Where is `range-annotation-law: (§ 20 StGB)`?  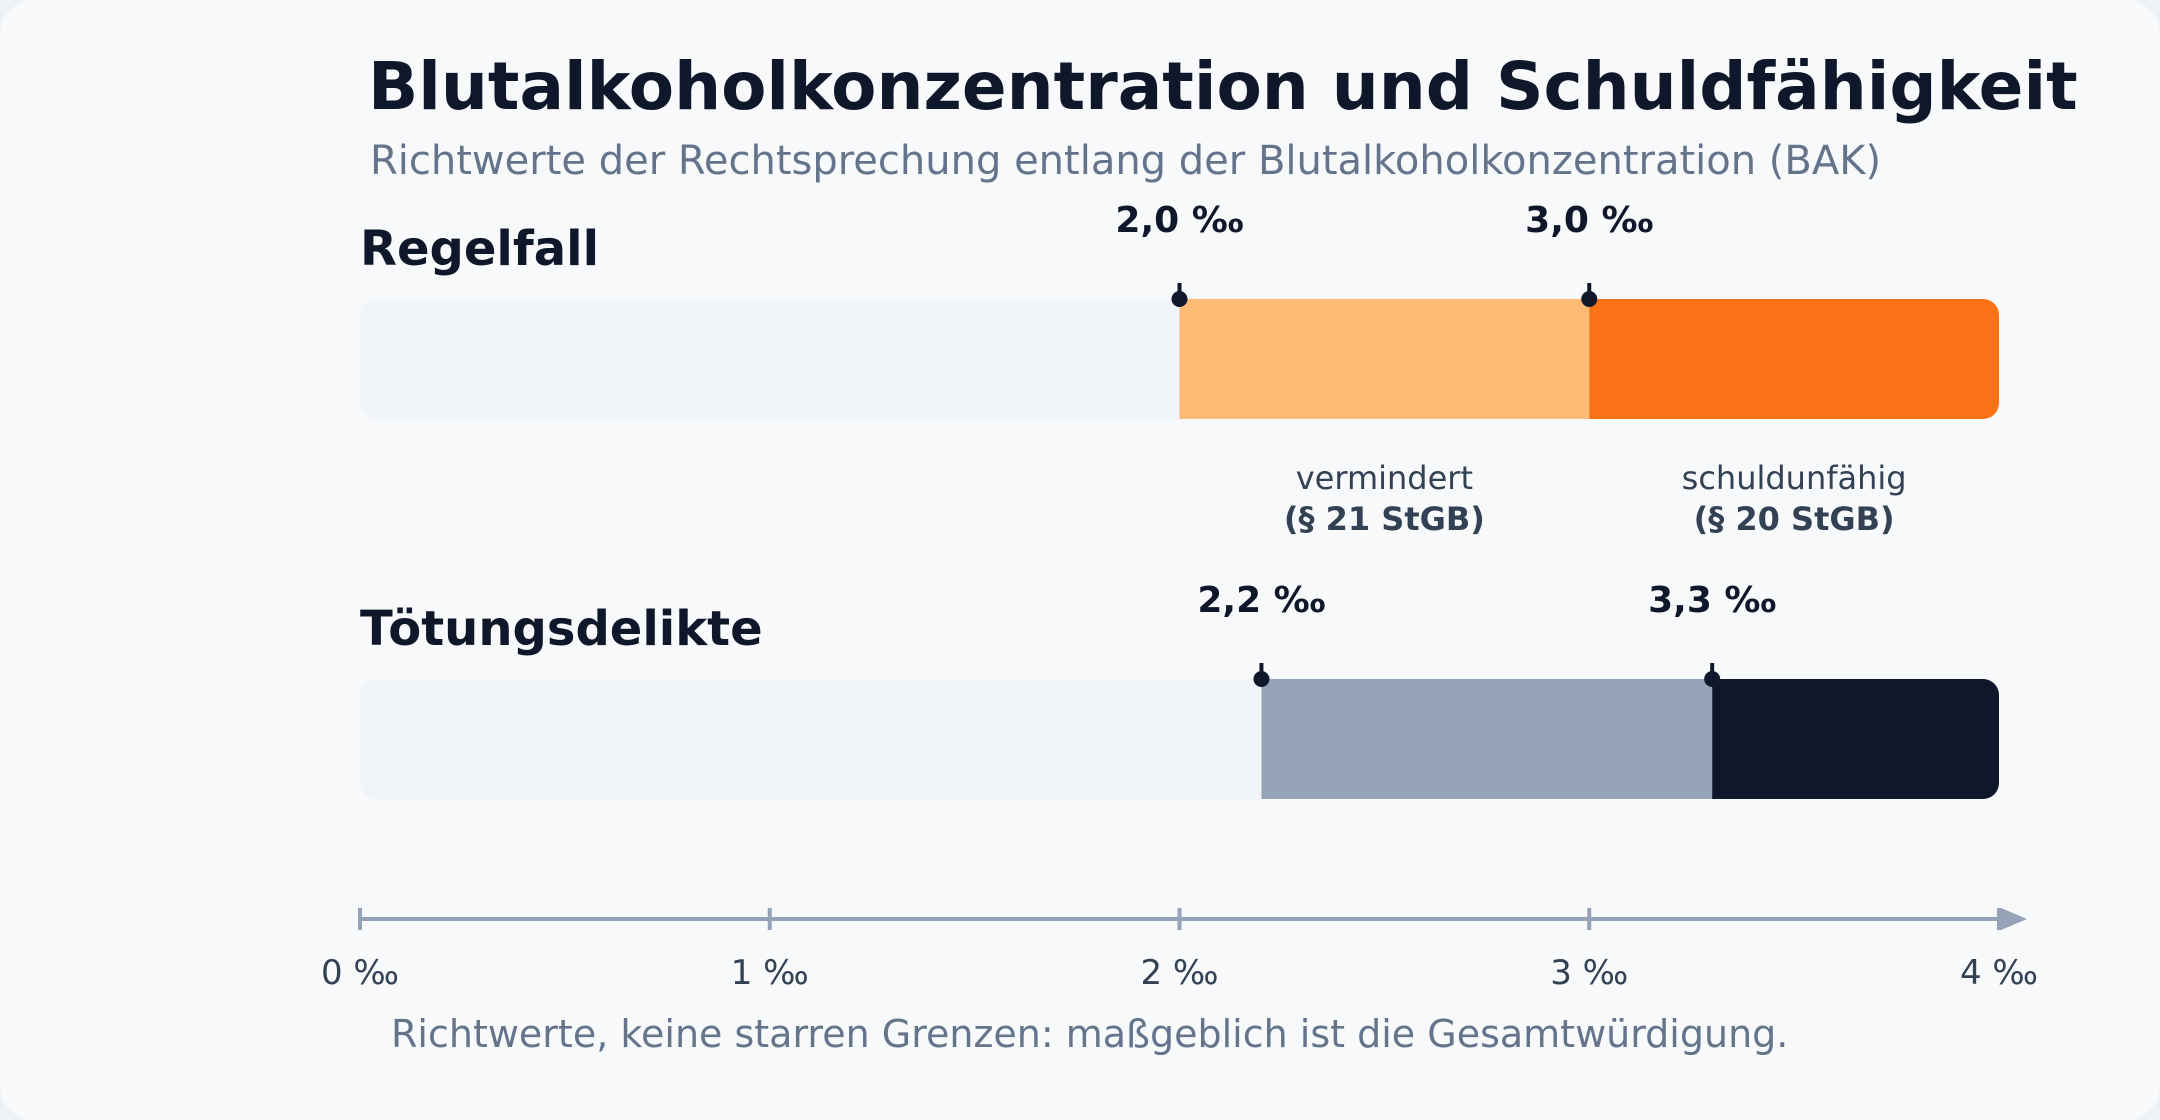
range-annotation-law: (§ 20 StGB) is located at coordinates (1794, 519).